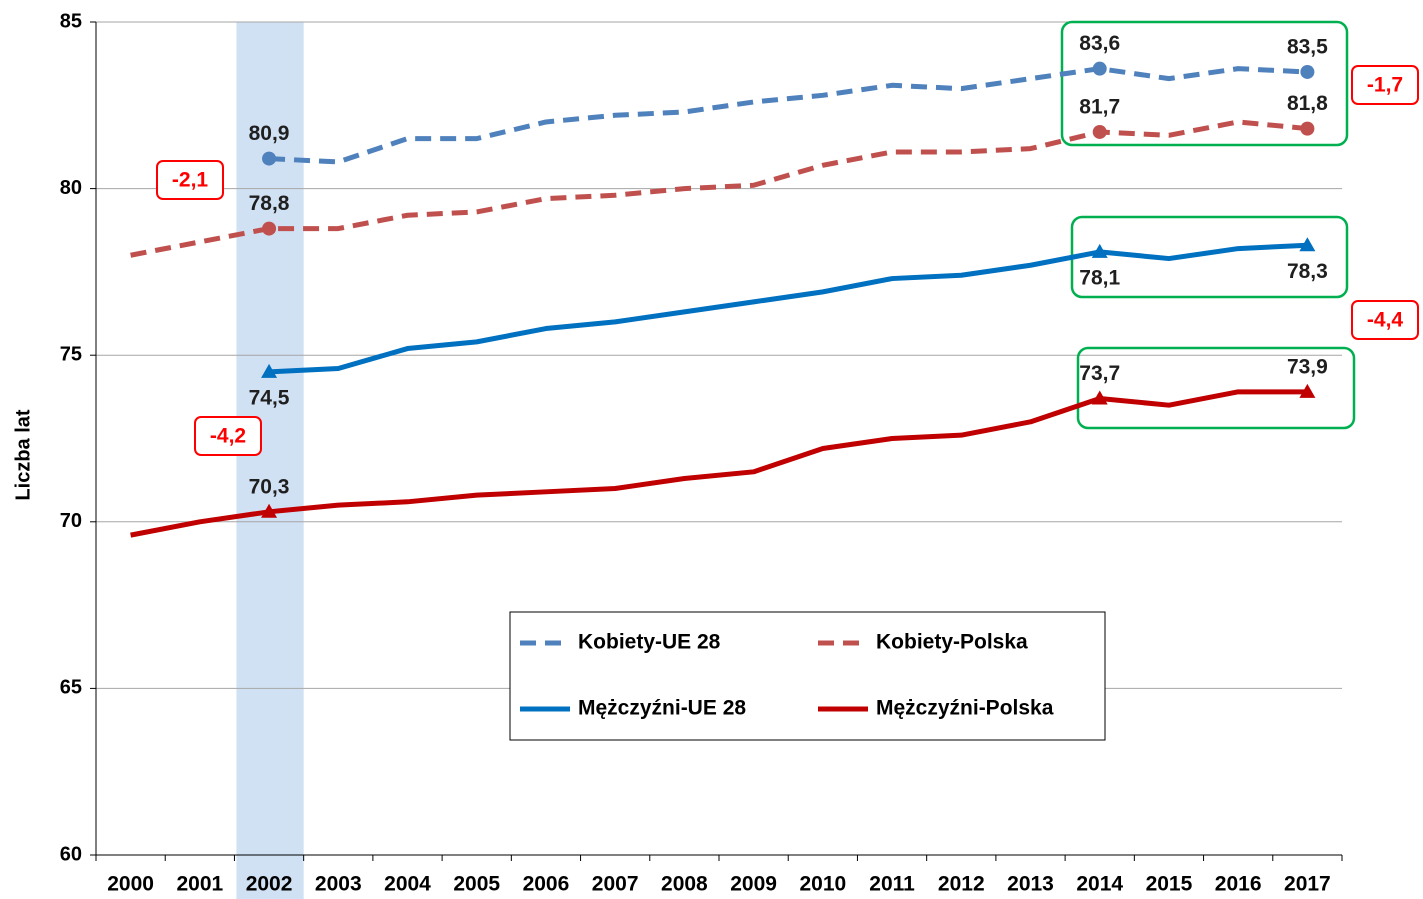 Image resolution: width=1423 pixels, height=899 pixels. What do you see at coordinates (71, 354) in the screenshot?
I see `y-tick-label: 75` at bounding box center [71, 354].